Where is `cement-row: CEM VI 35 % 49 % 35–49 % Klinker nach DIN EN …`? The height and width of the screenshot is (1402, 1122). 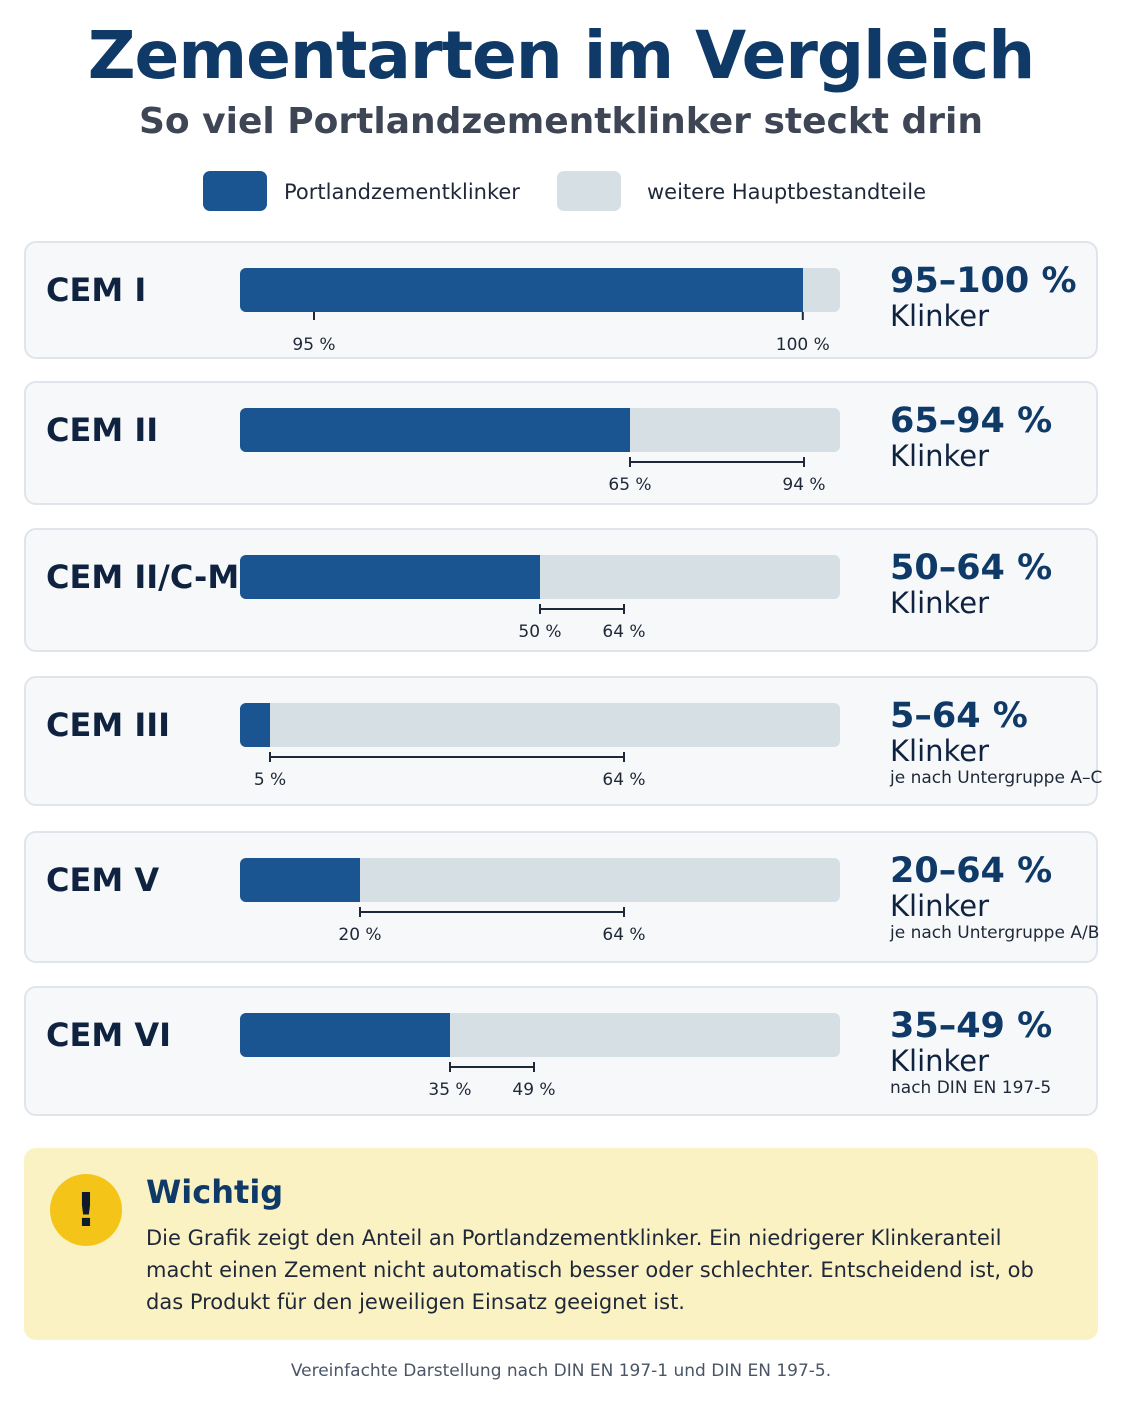
cement-row: CEM VI 35 % 49 % 35–49 % Klinker nach DIN EN … is located at coordinates (561, 1051).